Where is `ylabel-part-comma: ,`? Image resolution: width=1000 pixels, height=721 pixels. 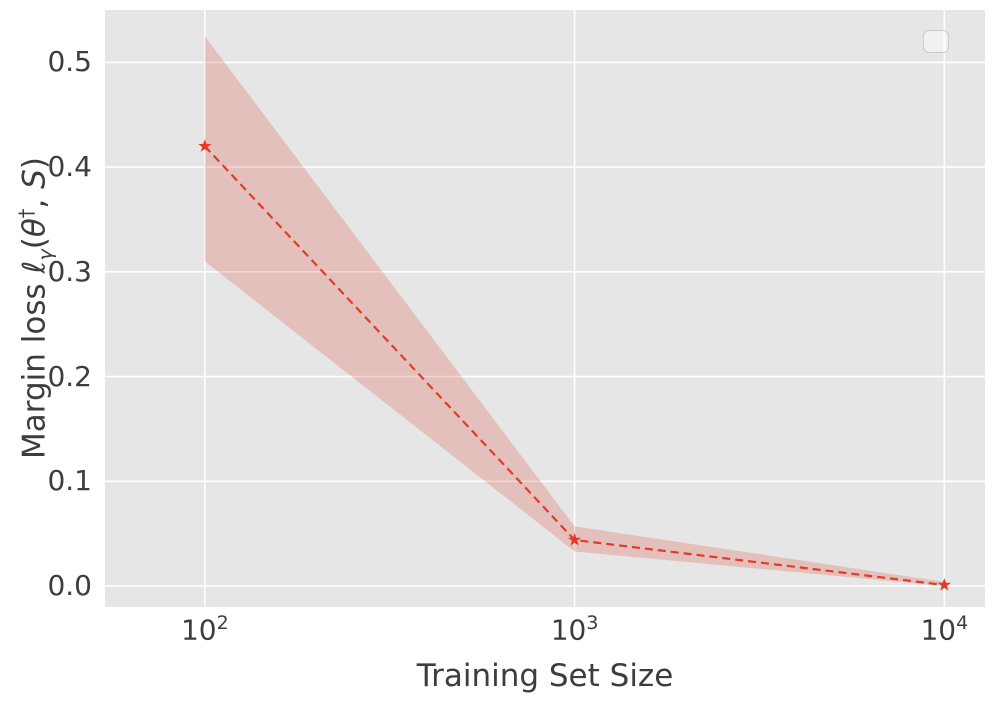 ylabel-part-comma: , is located at coordinates (34, 198).